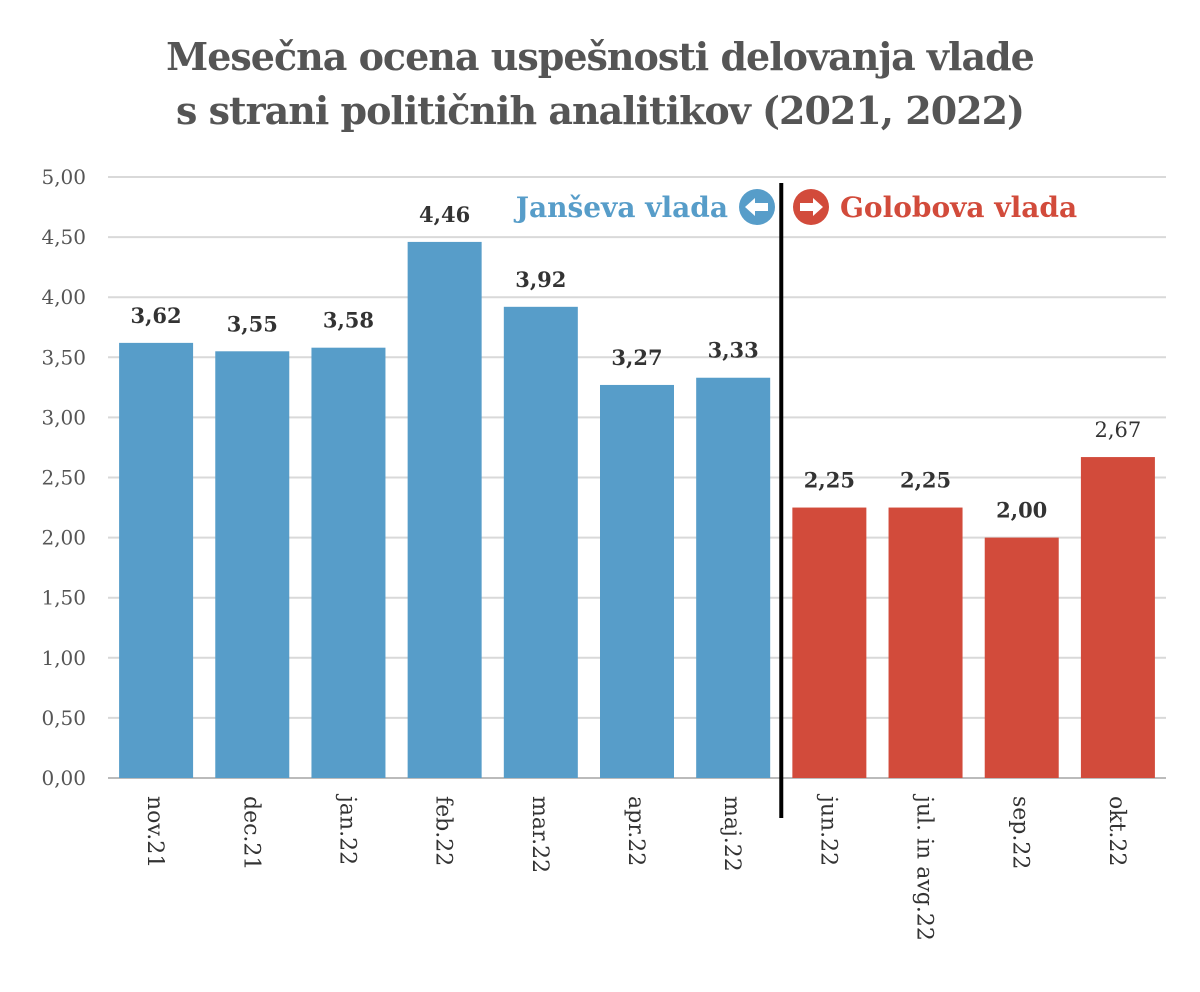 This screenshot has width=1200, height=992. I want to click on data-label: 3,62, so click(156, 315).